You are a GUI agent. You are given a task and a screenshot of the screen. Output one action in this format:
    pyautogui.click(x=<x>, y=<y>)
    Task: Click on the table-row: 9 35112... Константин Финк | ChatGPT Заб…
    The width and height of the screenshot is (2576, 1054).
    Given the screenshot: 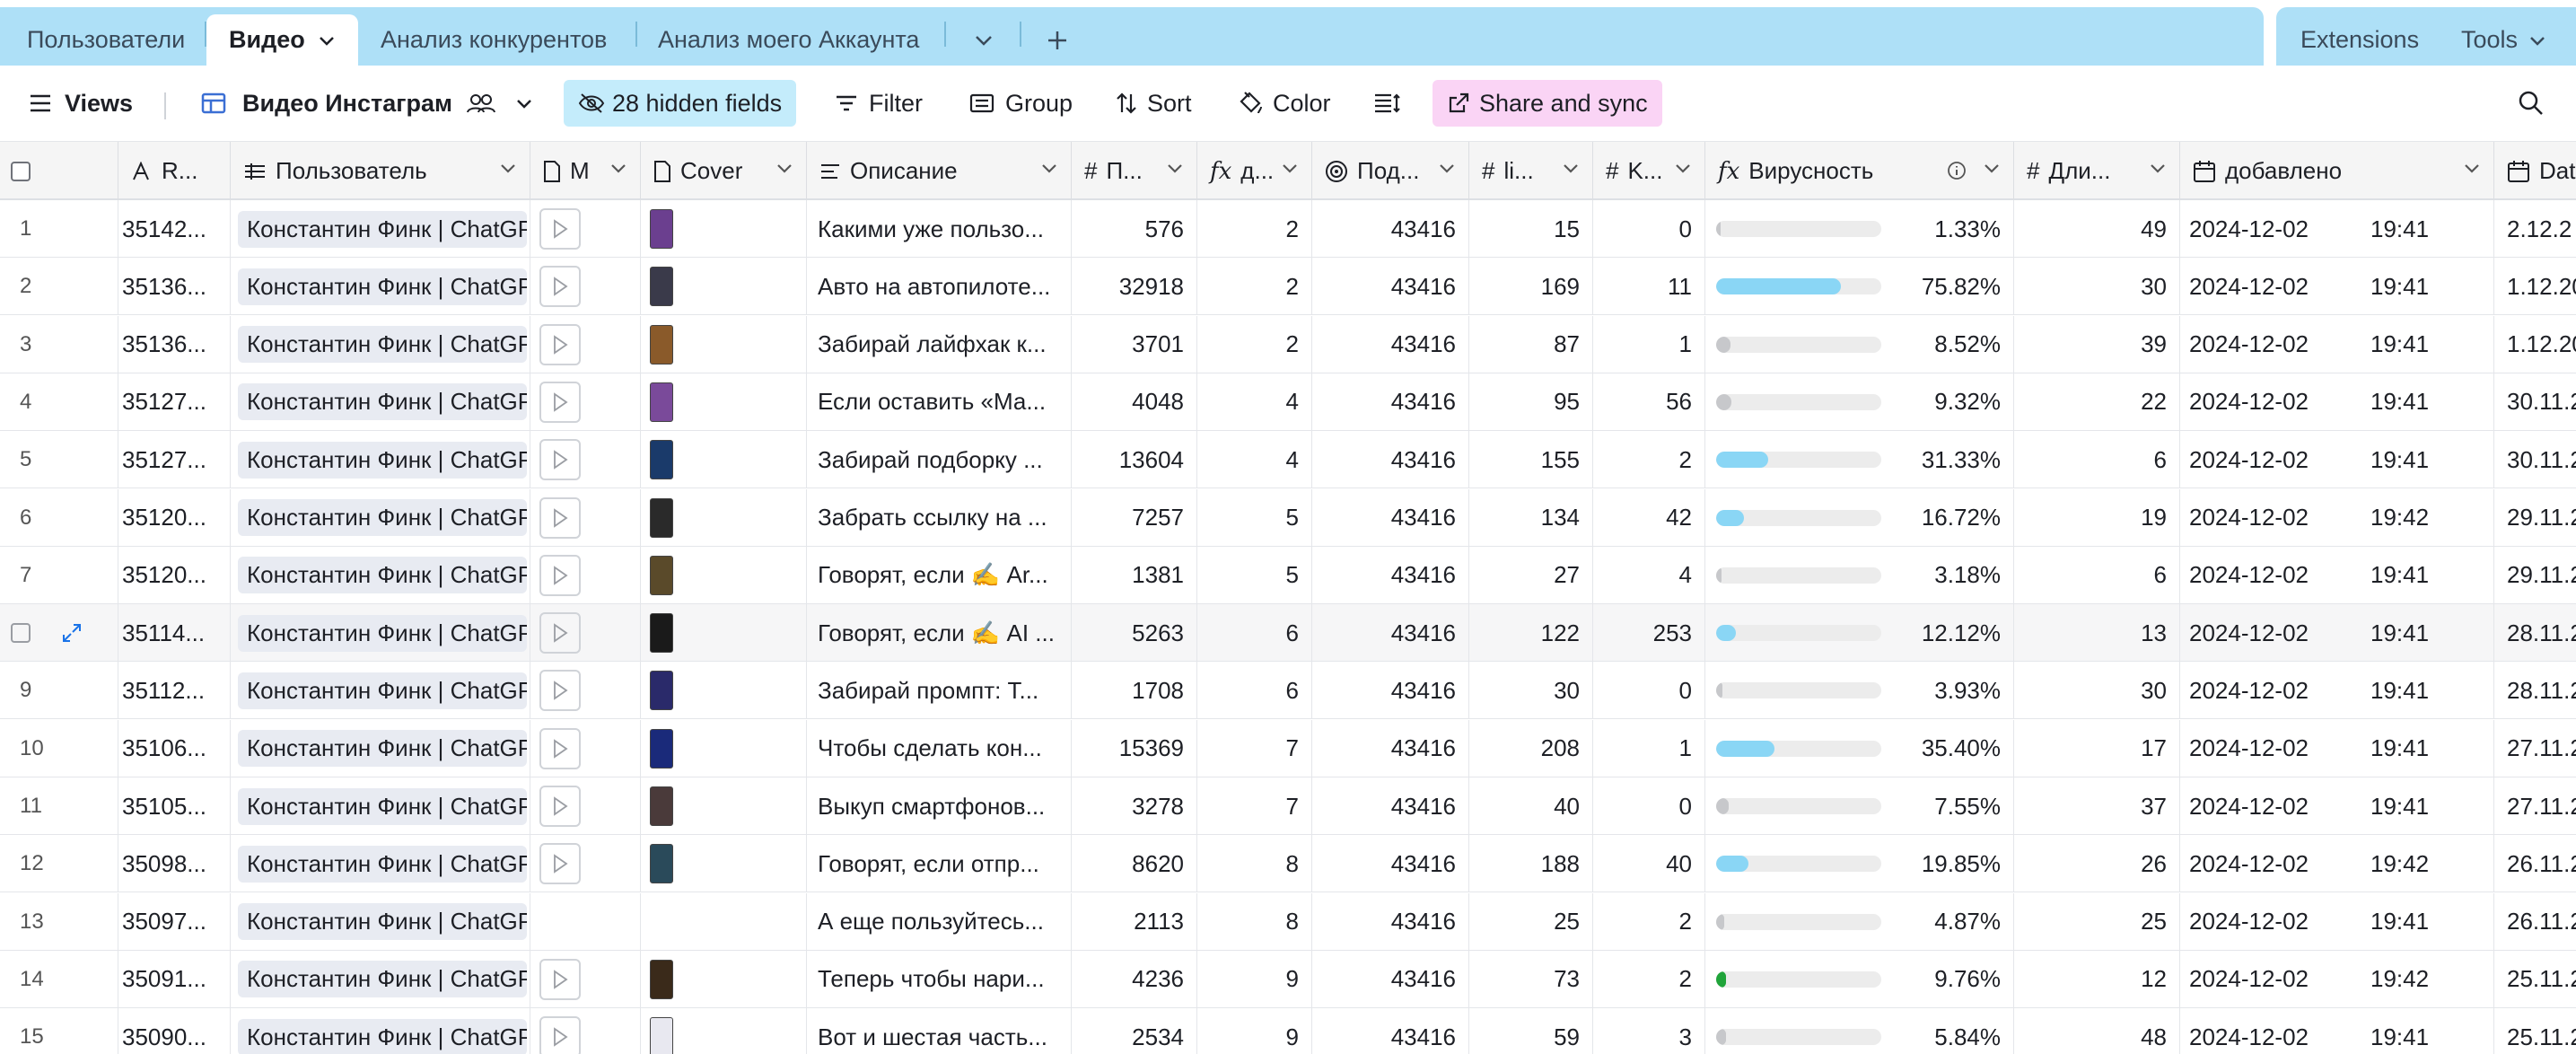 What is the action you would take?
    pyautogui.click(x=1288, y=691)
    